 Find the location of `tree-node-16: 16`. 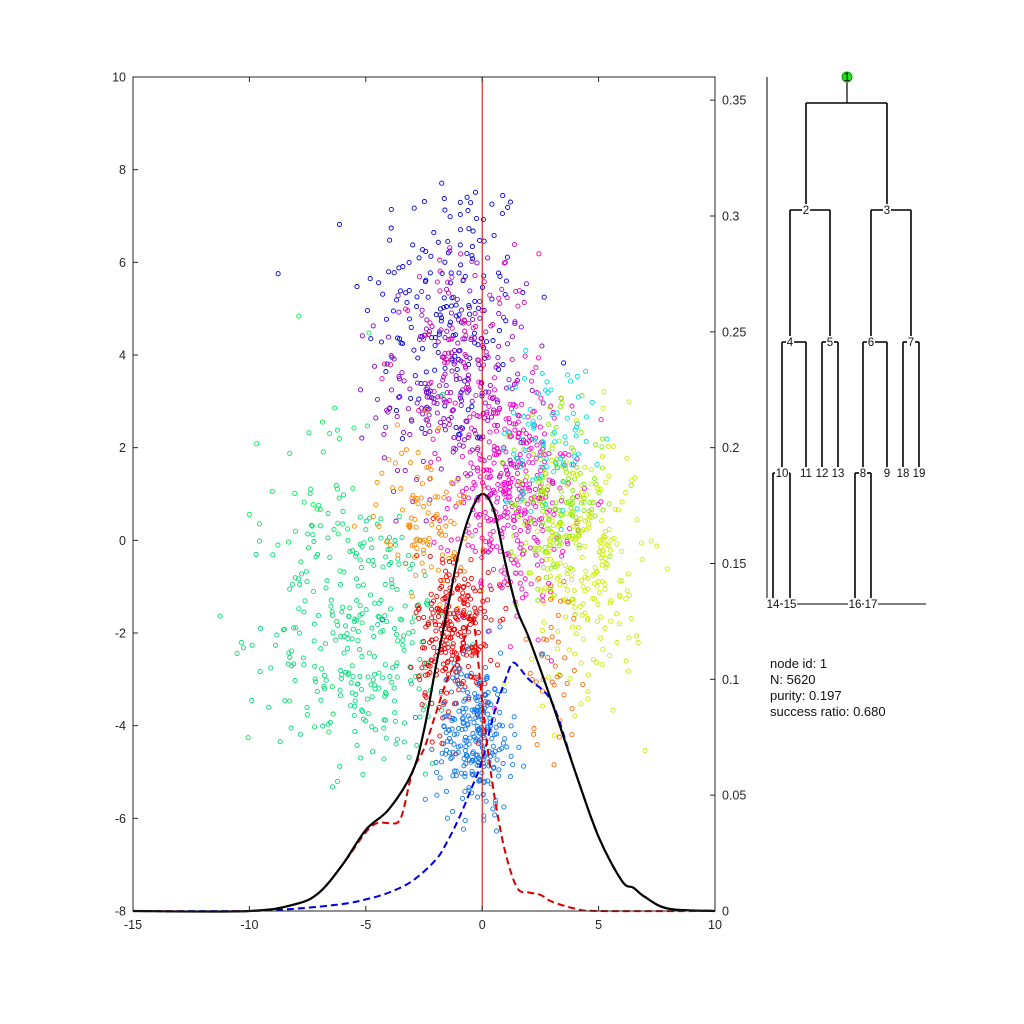

tree-node-16: 16 is located at coordinates (855, 604).